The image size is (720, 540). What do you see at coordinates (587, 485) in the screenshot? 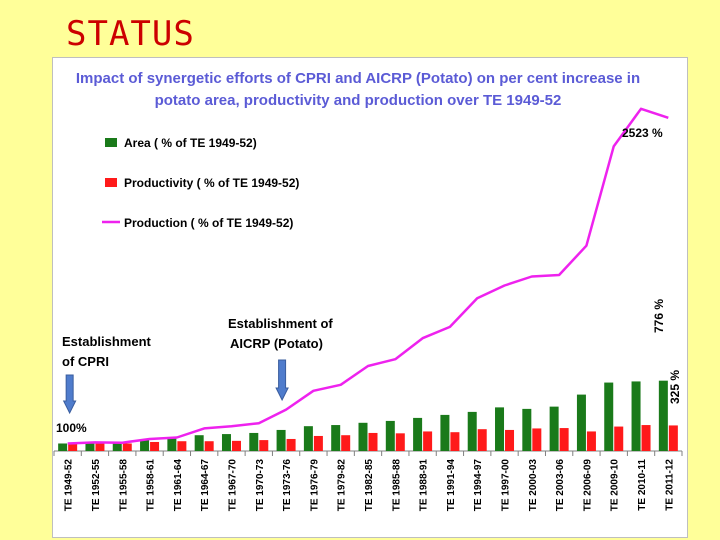
I see `x-tick-label: TE 2006-09` at bounding box center [587, 485].